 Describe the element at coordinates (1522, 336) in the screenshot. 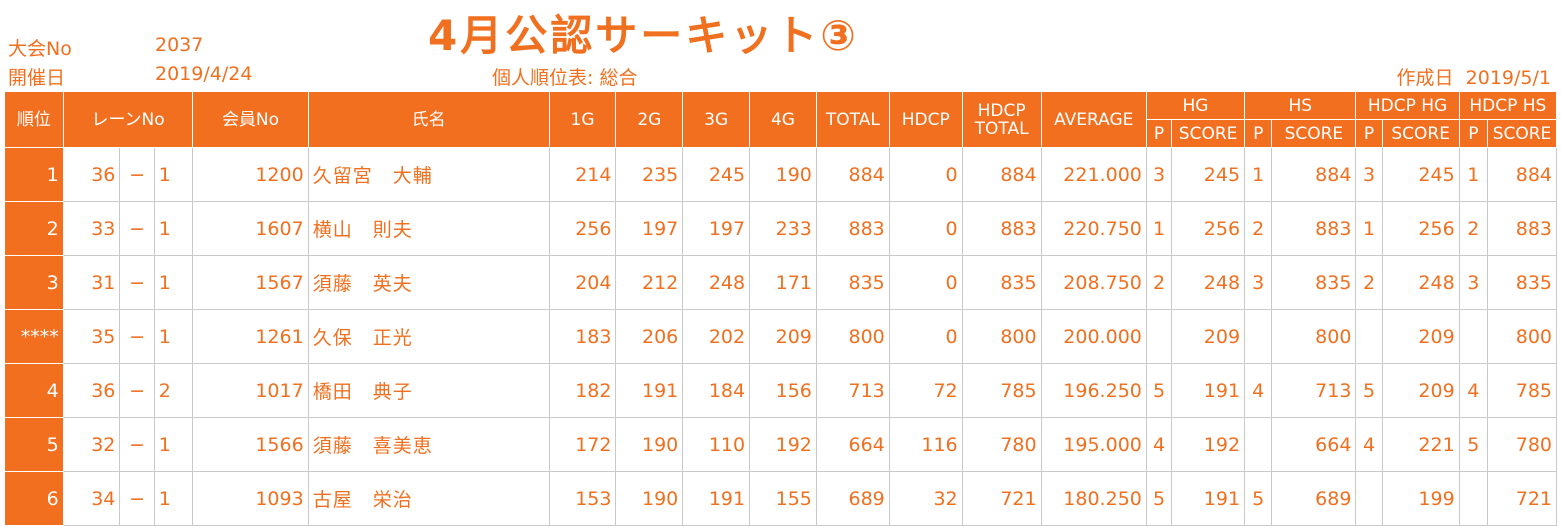

I see `cell-hdcp-hs-score: 800` at that location.